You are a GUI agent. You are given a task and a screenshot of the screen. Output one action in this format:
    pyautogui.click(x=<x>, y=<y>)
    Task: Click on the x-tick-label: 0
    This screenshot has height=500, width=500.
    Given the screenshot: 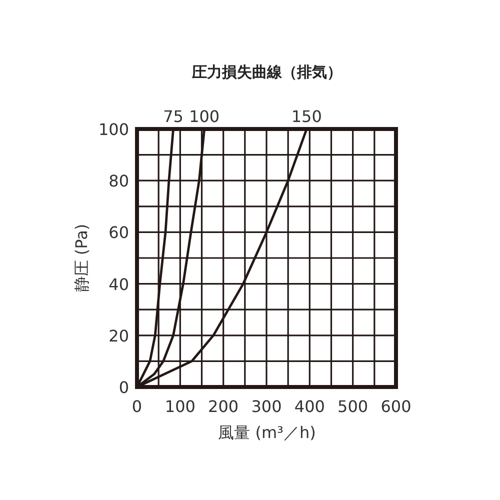 What is the action you would take?
    pyautogui.click(x=137, y=406)
    